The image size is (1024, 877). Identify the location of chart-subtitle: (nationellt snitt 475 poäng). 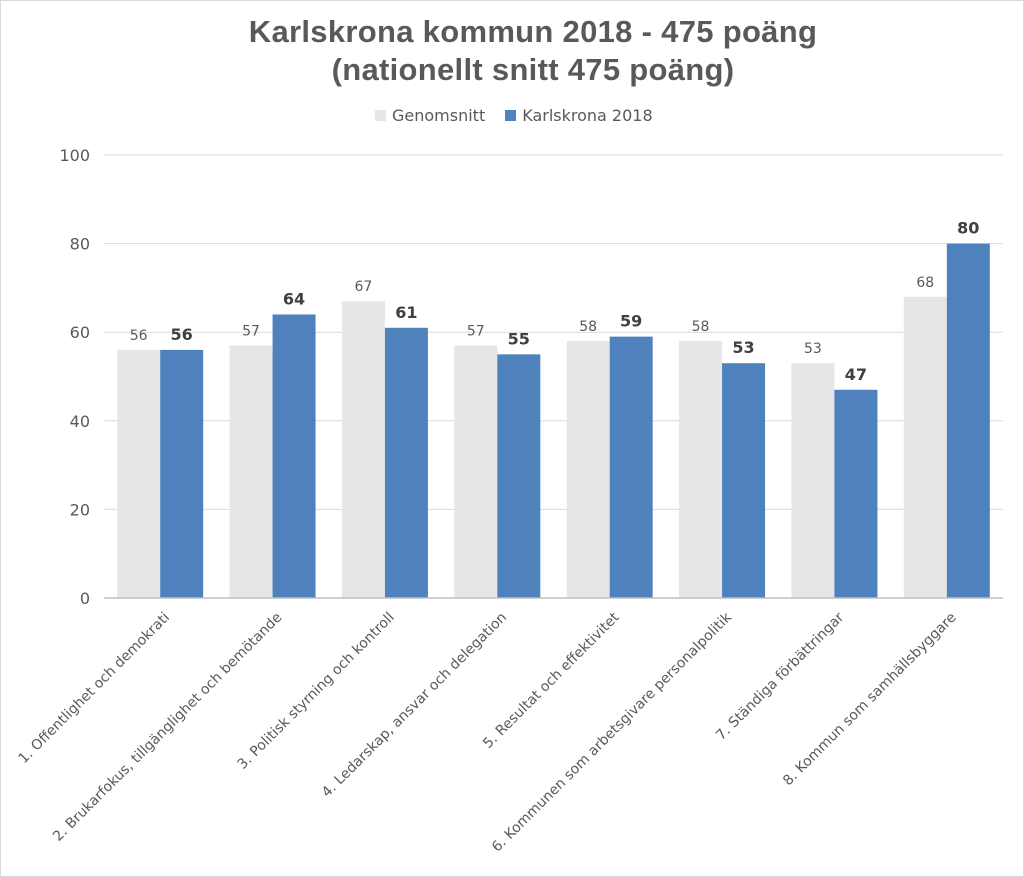
(533, 69).